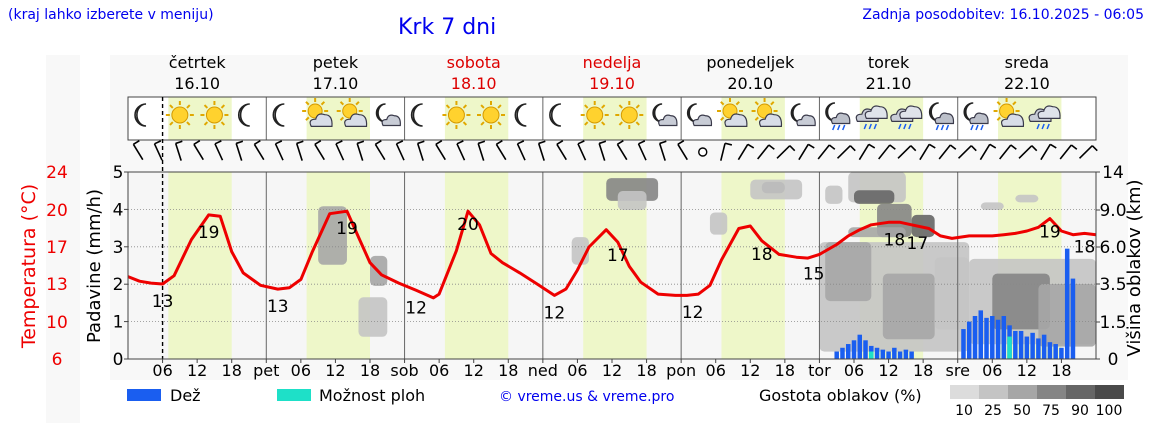 The image size is (1152, 443). Describe the element at coordinates (1134, 267) in the screenshot. I see `cloud-height-axis-title: Višina oblakov (km)` at that location.